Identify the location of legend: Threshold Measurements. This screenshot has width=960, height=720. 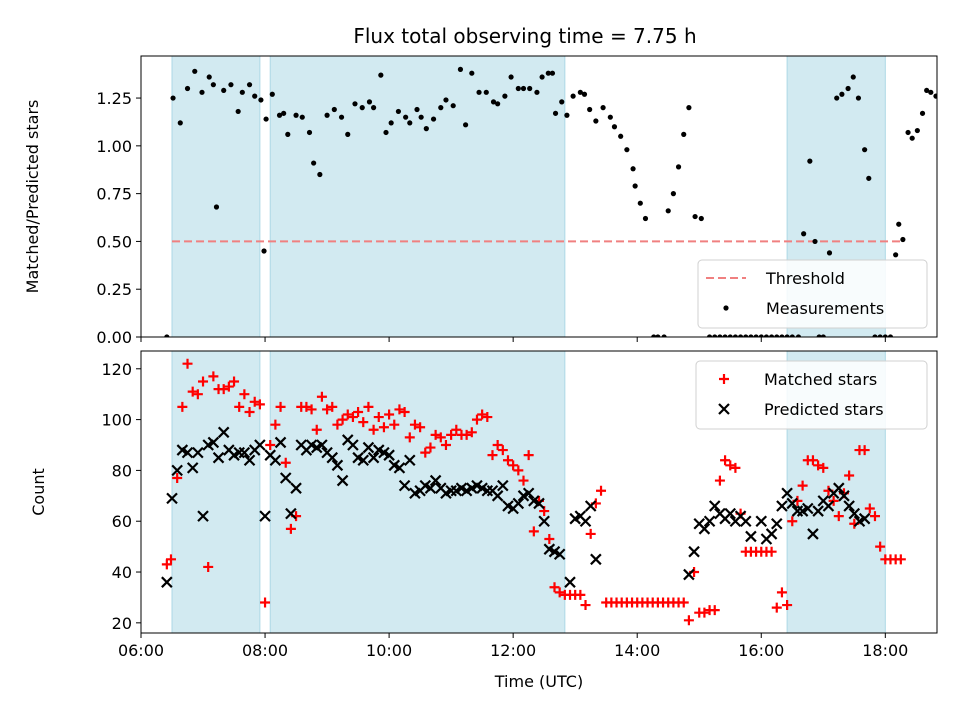
(812, 294).